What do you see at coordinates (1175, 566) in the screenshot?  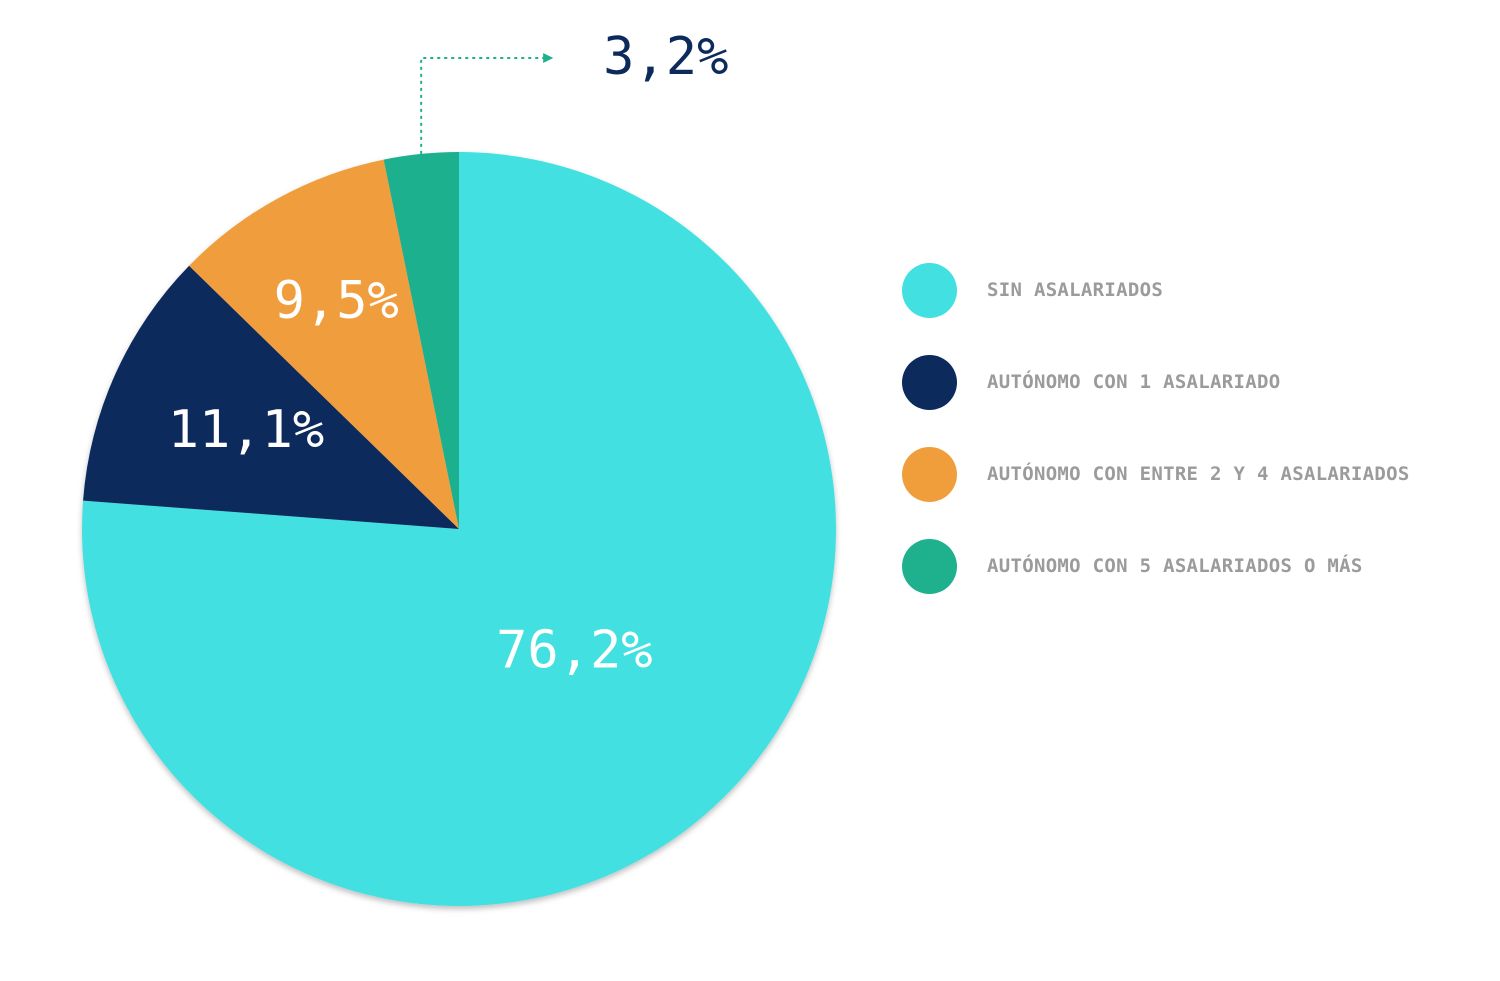 I see `legend-label: AUTÓNOMO CON 5 ASALARIADOS O MÁS` at bounding box center [1175, 566].